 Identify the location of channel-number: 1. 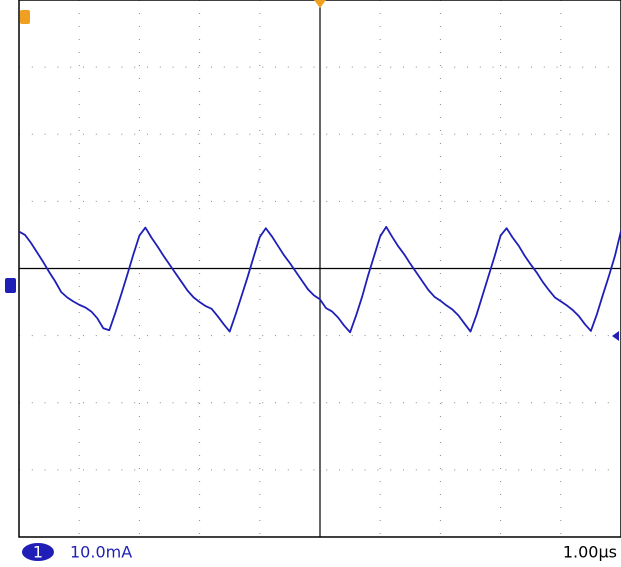
(38, 552).